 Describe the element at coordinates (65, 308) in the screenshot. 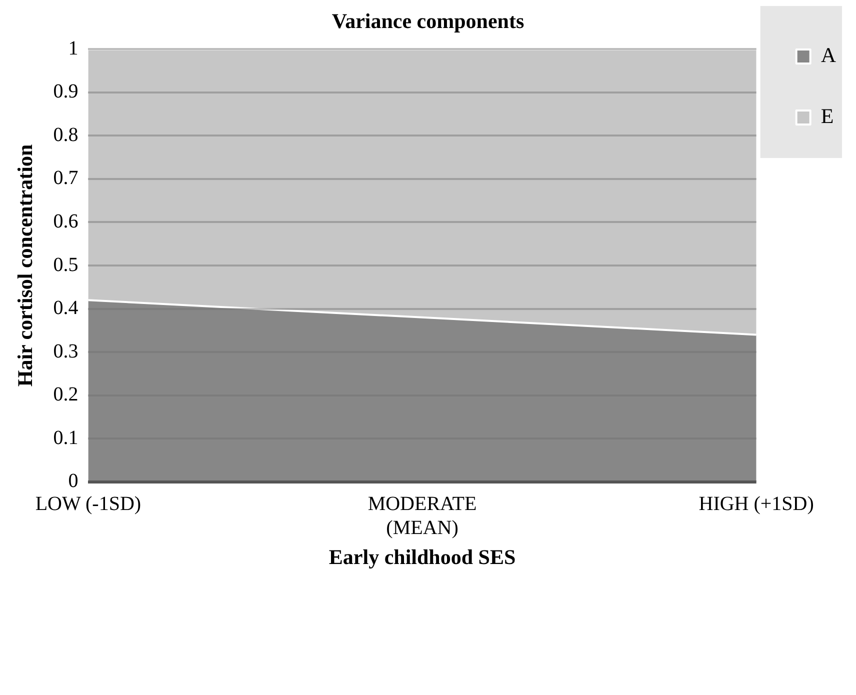

I see `y-tick-label: 0.4` at that location.